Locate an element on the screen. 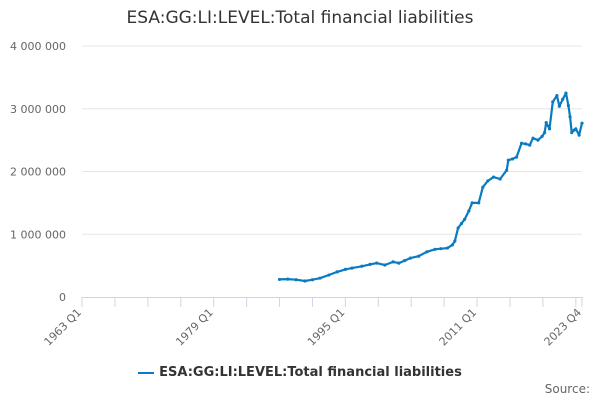  y-tick-label: 3 000 000 is located at coordinates (38, 109).